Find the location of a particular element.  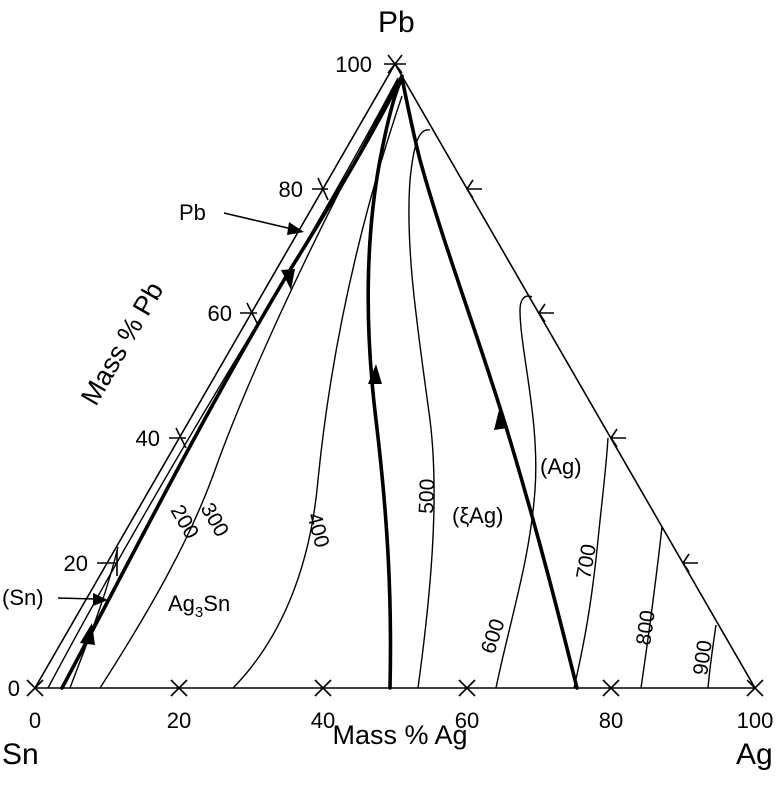

sn-boundary is located at coordinates (94, 617).